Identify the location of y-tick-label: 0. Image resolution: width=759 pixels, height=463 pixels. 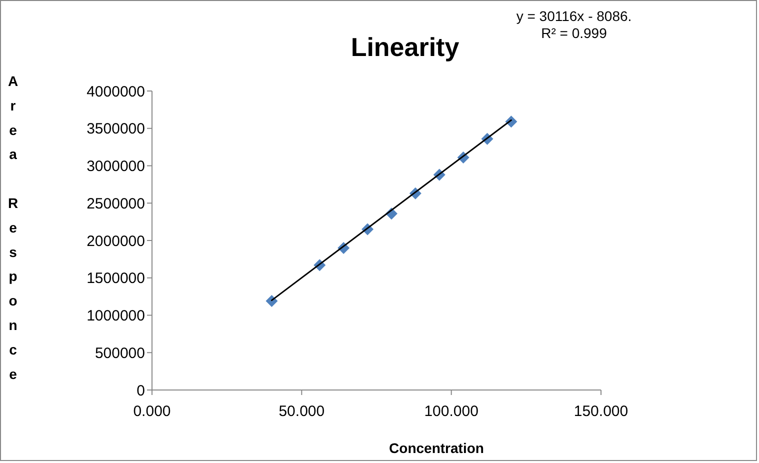
(140, 391).